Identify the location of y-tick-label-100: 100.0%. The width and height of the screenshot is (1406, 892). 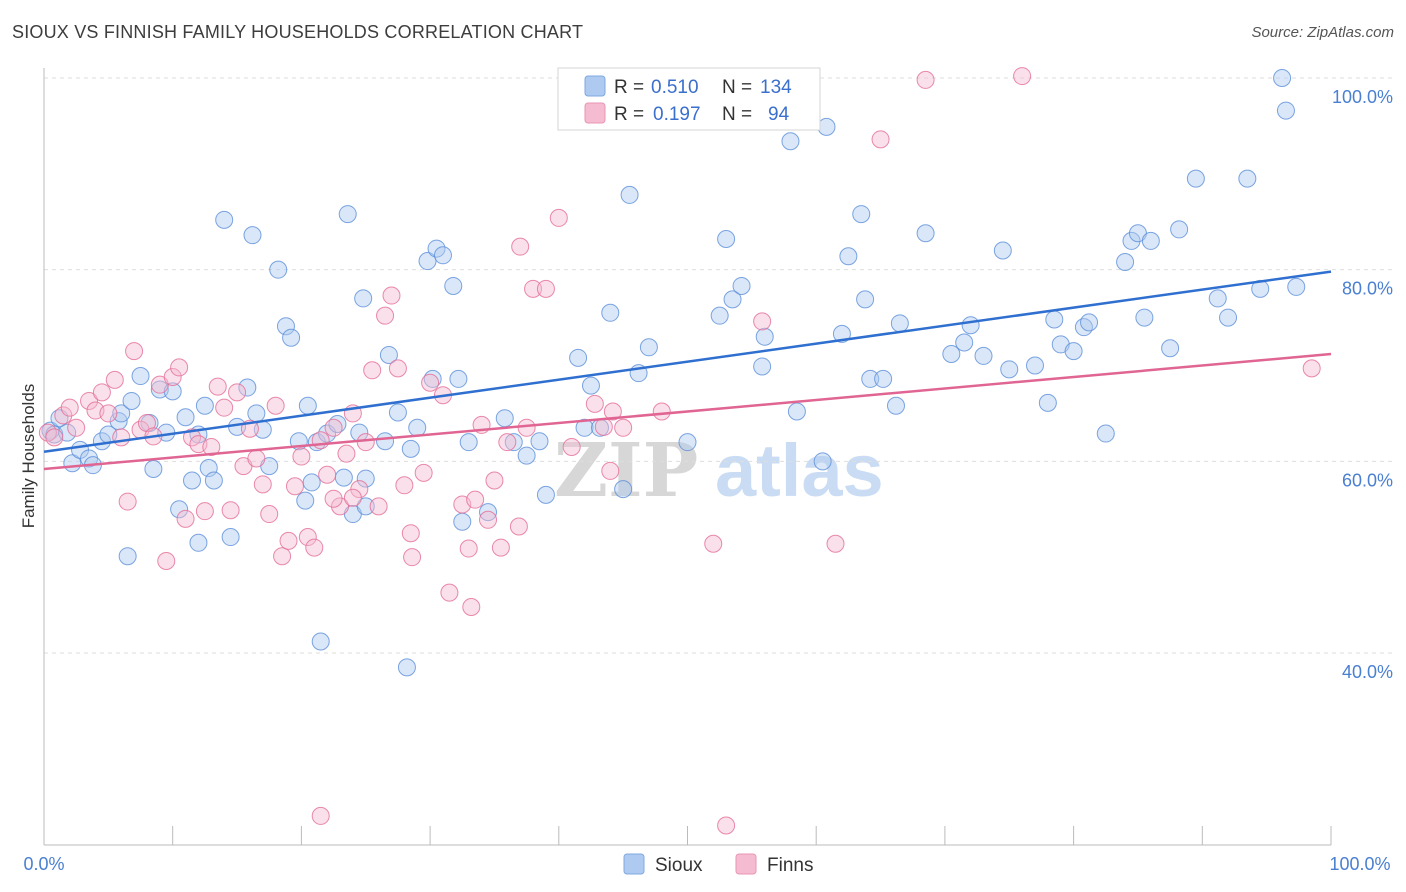
(1362, 97).